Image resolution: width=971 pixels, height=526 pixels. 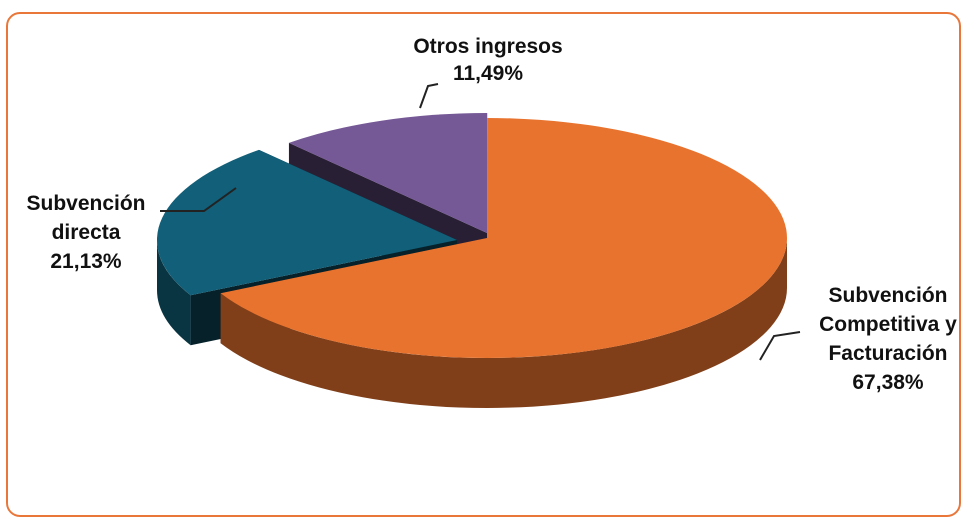 I want to click on leader-line-subvencion-directa, so click(x=198, y=199).